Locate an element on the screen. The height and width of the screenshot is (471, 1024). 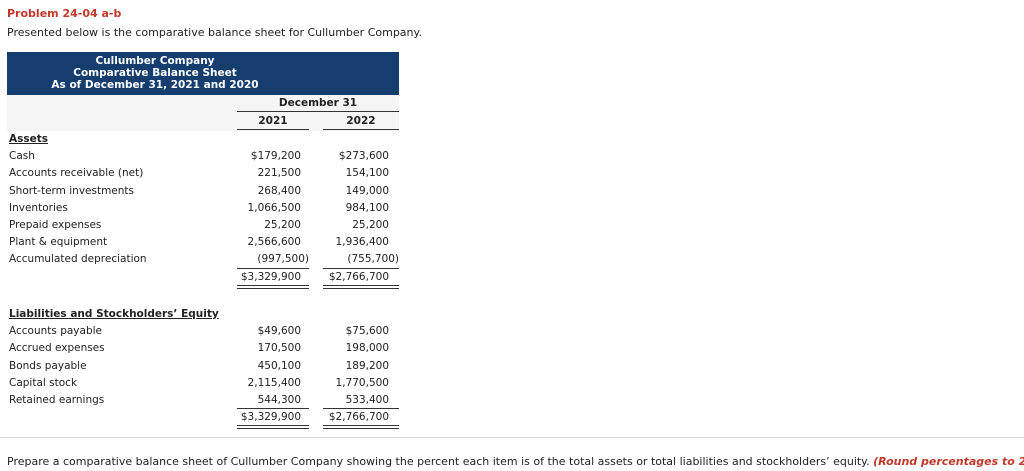
row-label: Plant & equipment is located at coordinates (58, 242).